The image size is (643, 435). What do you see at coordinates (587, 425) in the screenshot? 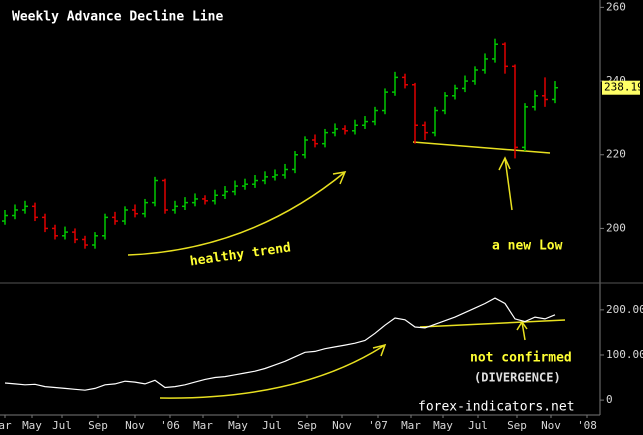
I see `x-tick-label: '08` at bounding box center [587, 425].